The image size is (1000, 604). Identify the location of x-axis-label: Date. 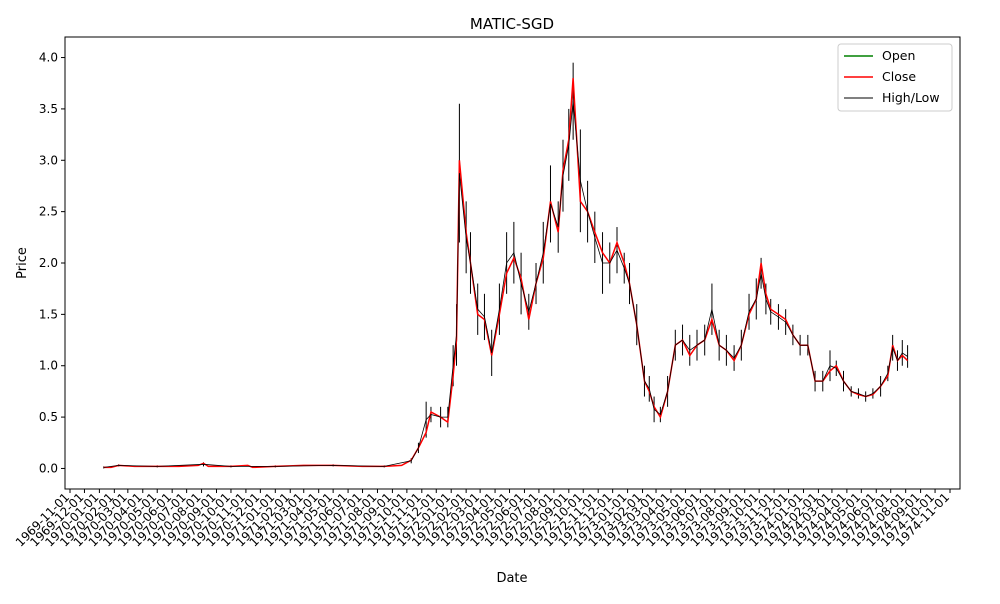
(511, 578).